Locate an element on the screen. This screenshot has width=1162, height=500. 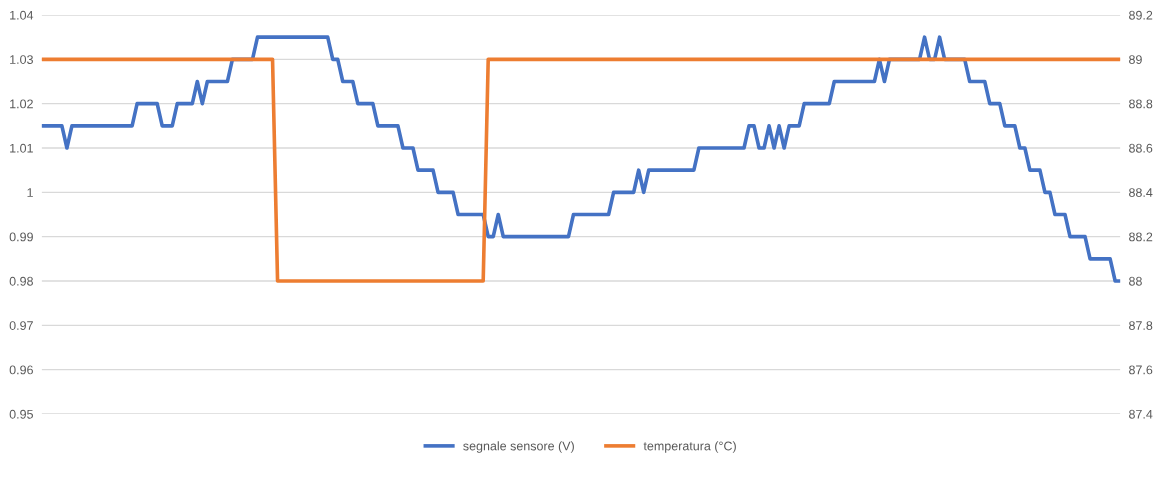
y2-tick-label: 88 is located at coordinates (1135, 281).